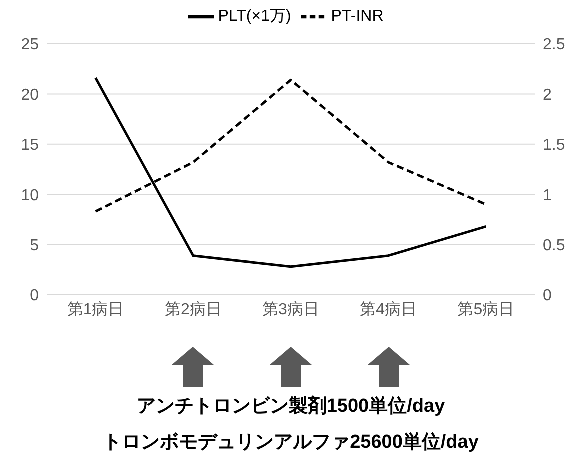  I want to click on y-tick-label: 25, so click(30, 45).